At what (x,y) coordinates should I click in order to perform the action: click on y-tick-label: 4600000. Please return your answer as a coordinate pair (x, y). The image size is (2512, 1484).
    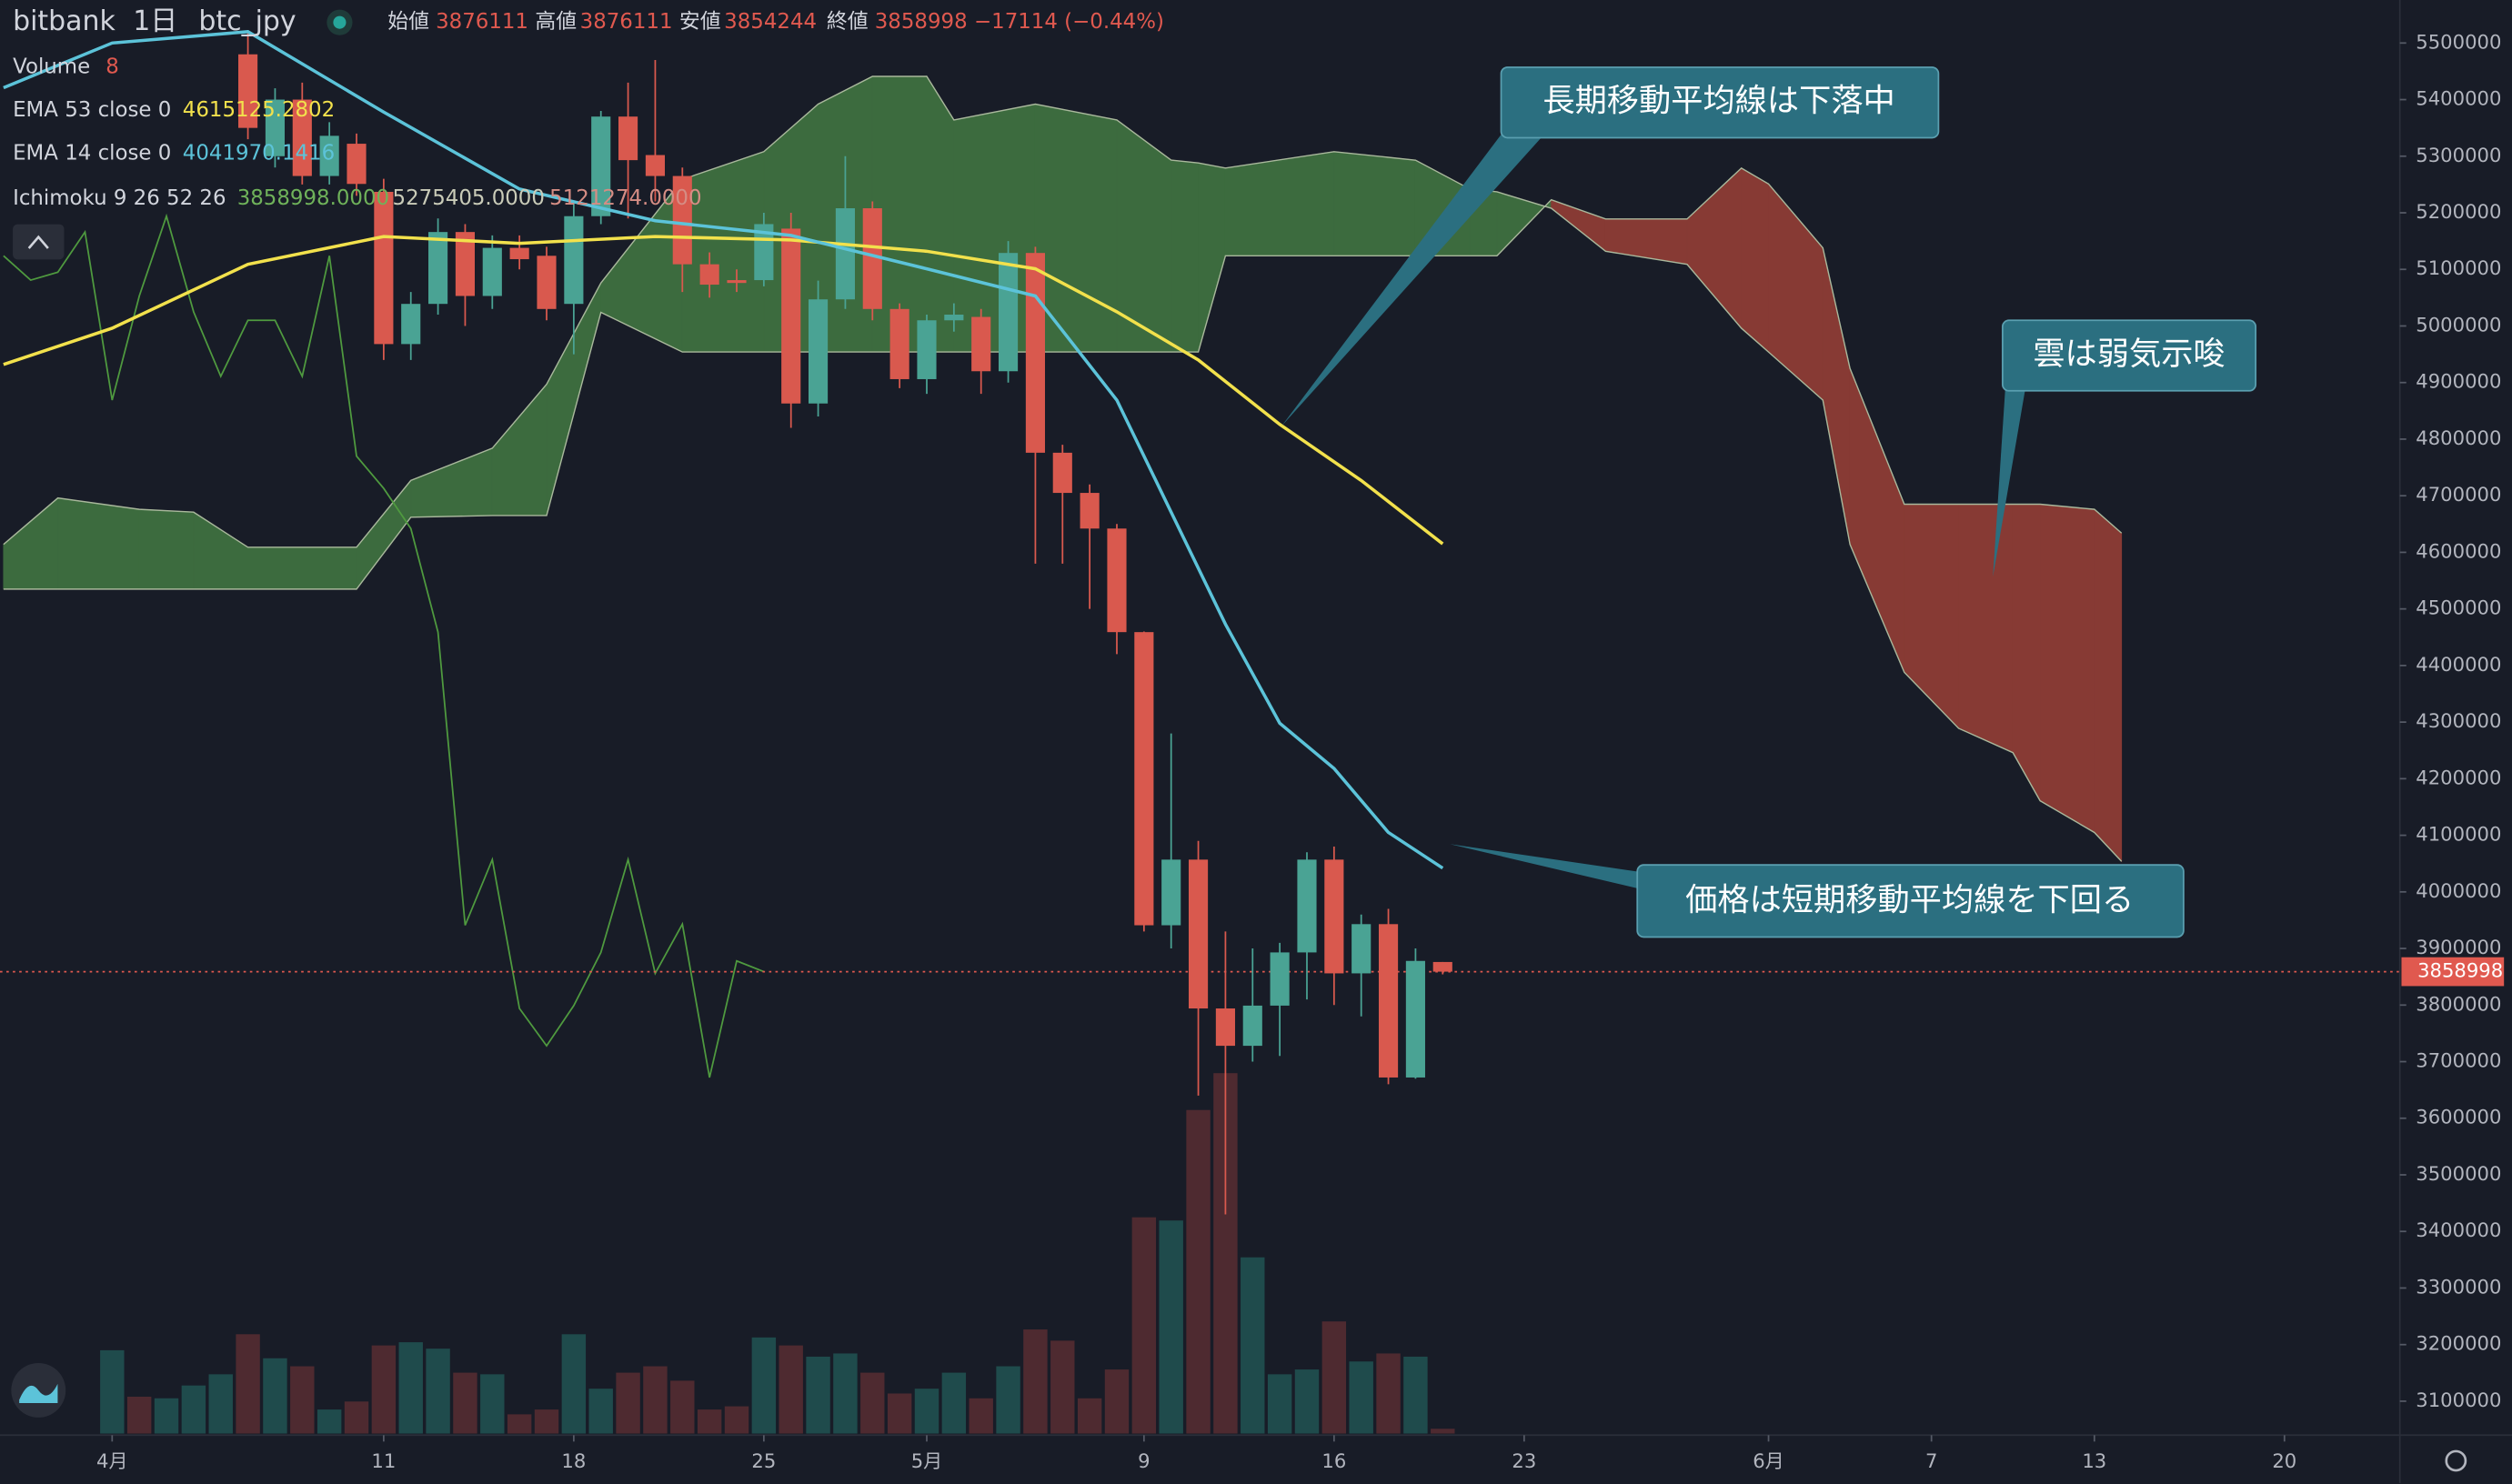
    Looking at the image, I should click on (2458, 550).